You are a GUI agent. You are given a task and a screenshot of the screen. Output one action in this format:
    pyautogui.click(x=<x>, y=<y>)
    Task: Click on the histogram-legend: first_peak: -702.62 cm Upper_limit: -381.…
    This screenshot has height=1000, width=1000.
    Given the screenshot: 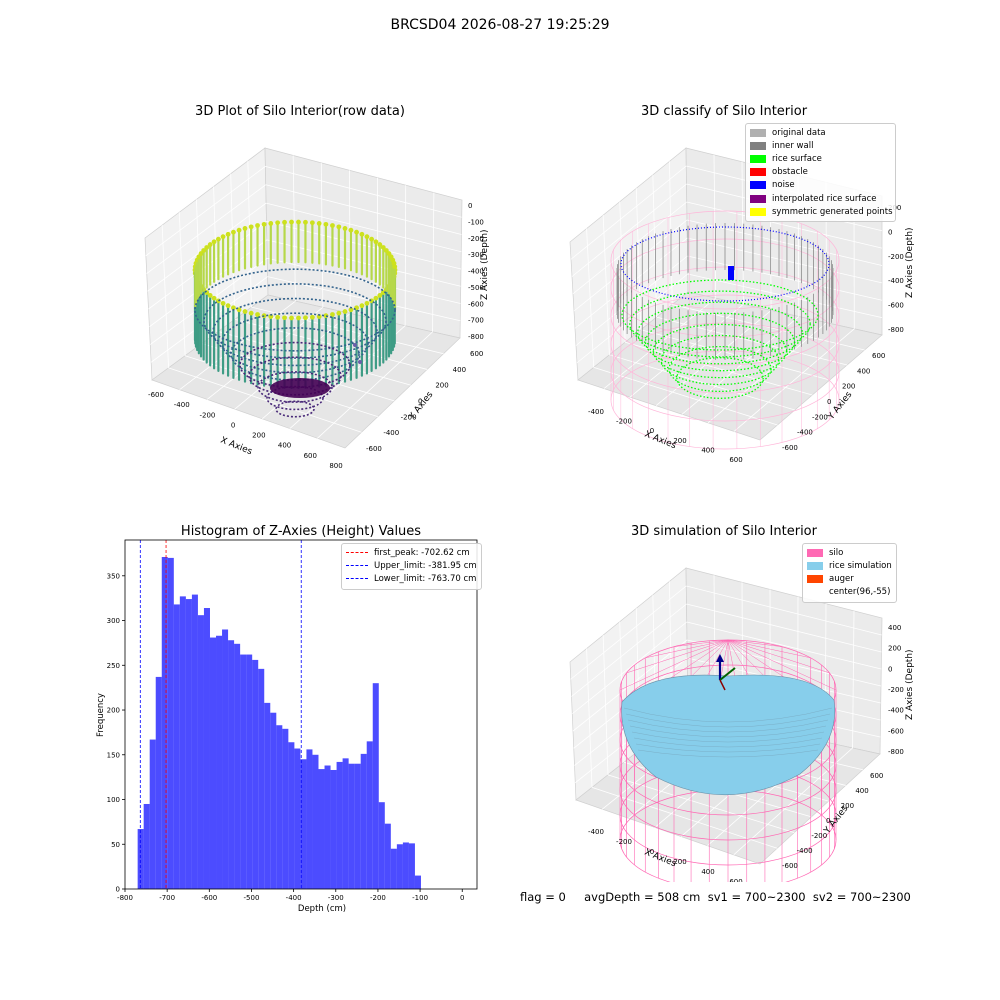 What is the action you would take?
    pyautogui.click(x=411, y=566)
    